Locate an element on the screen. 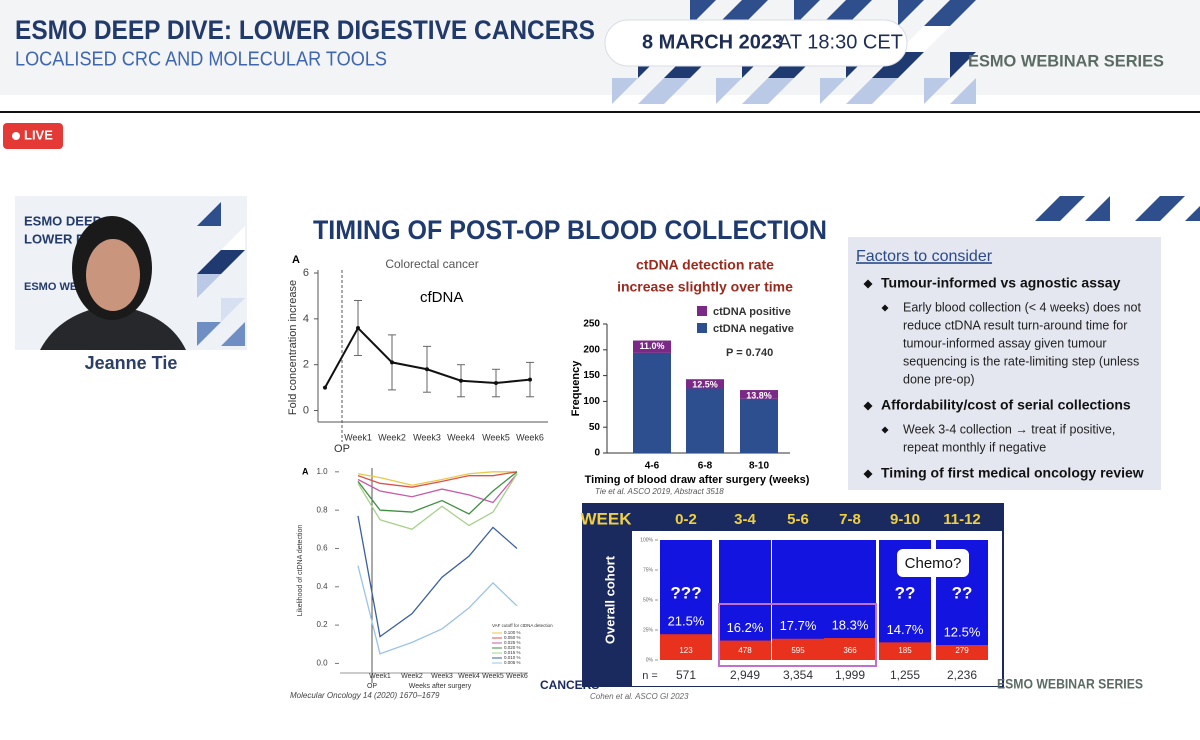 This screenshot has width=1200, height=740. y-tick-label: 25% is located at coordinates (648, 630).